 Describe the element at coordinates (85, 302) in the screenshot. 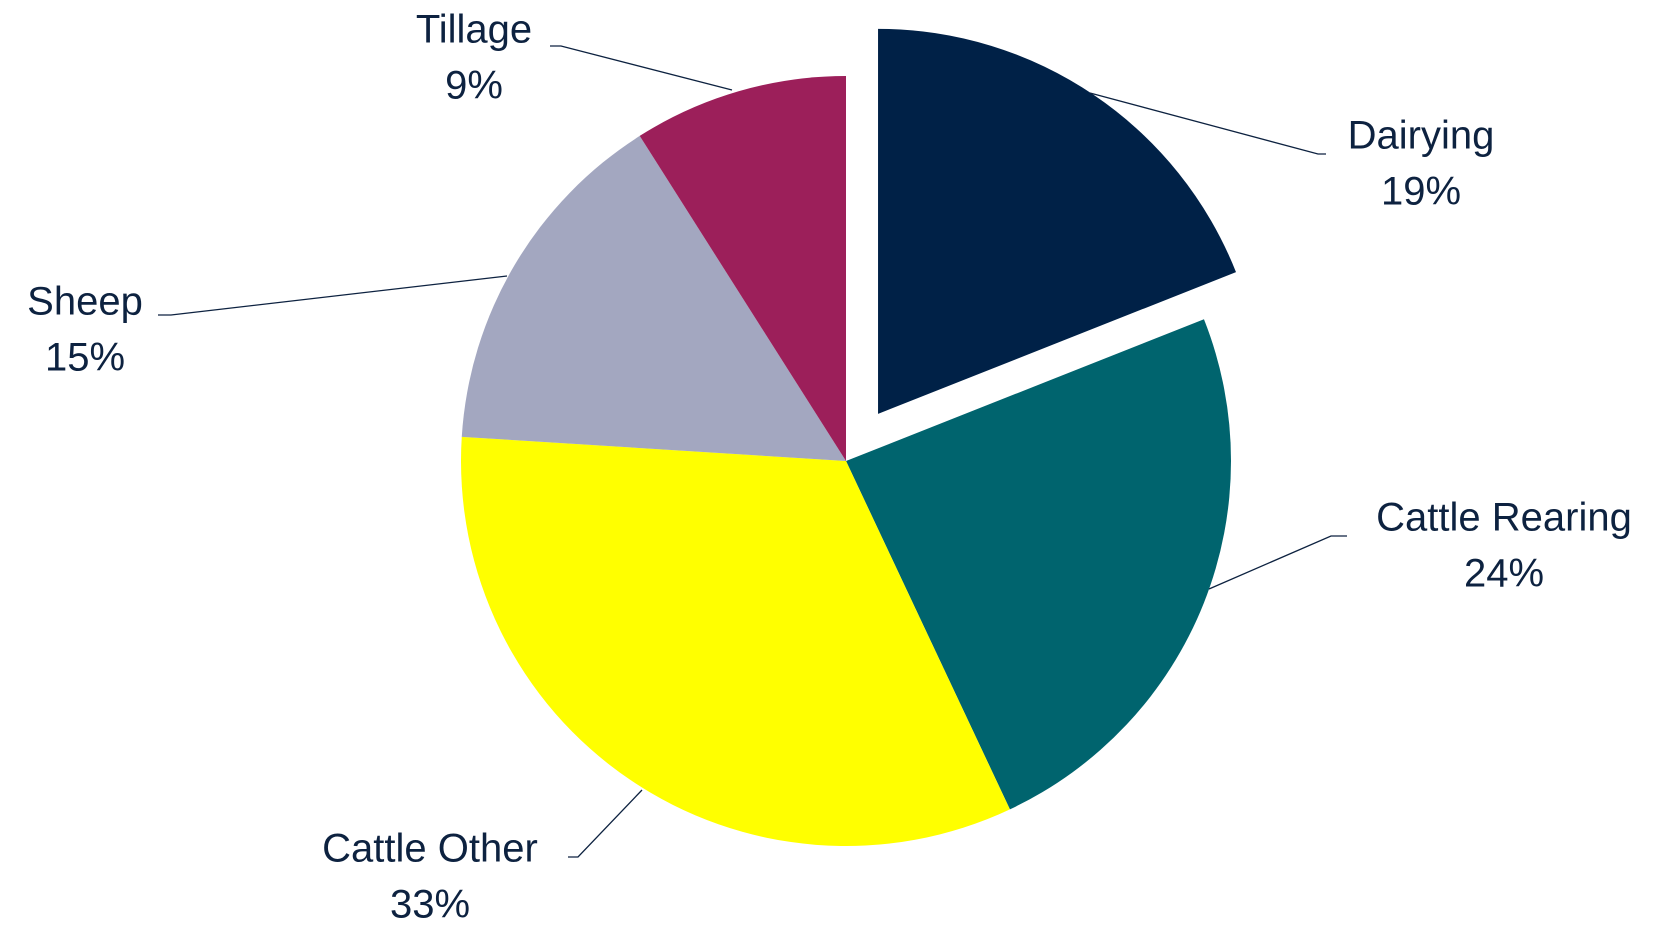

I see `slice-label: Sheep` at that location.